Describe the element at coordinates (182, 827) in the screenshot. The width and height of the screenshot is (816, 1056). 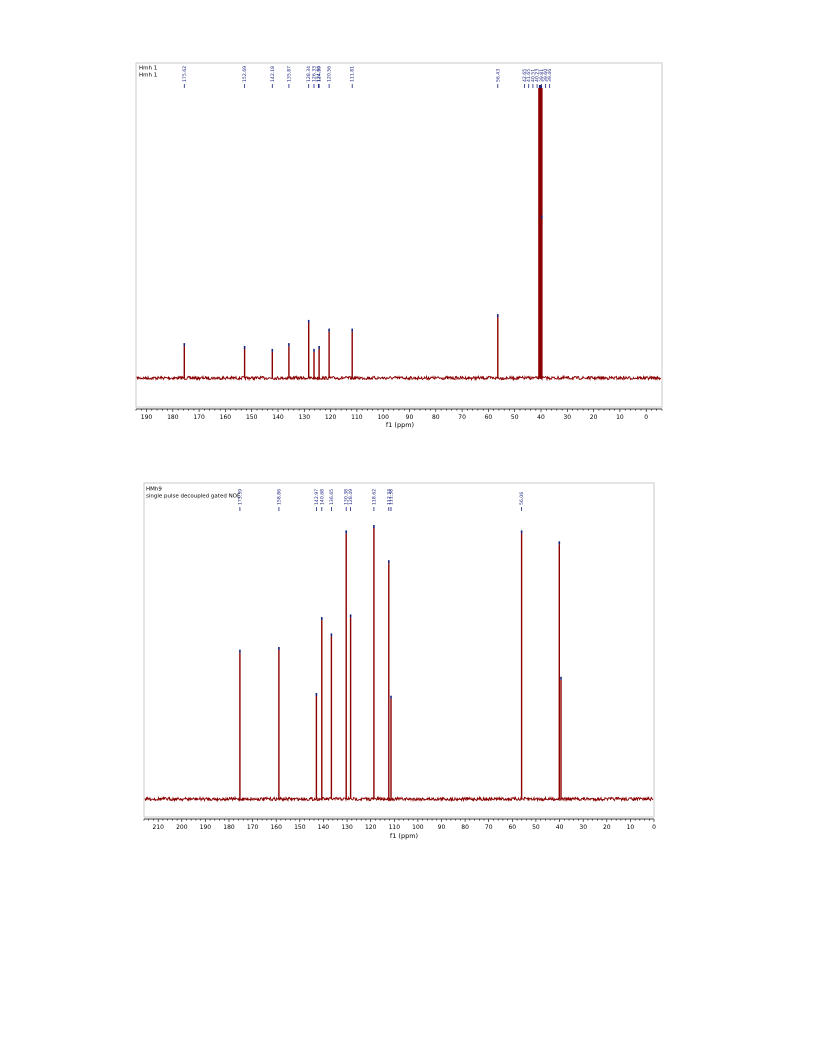
I see `x-tick-label: 200` at that location.